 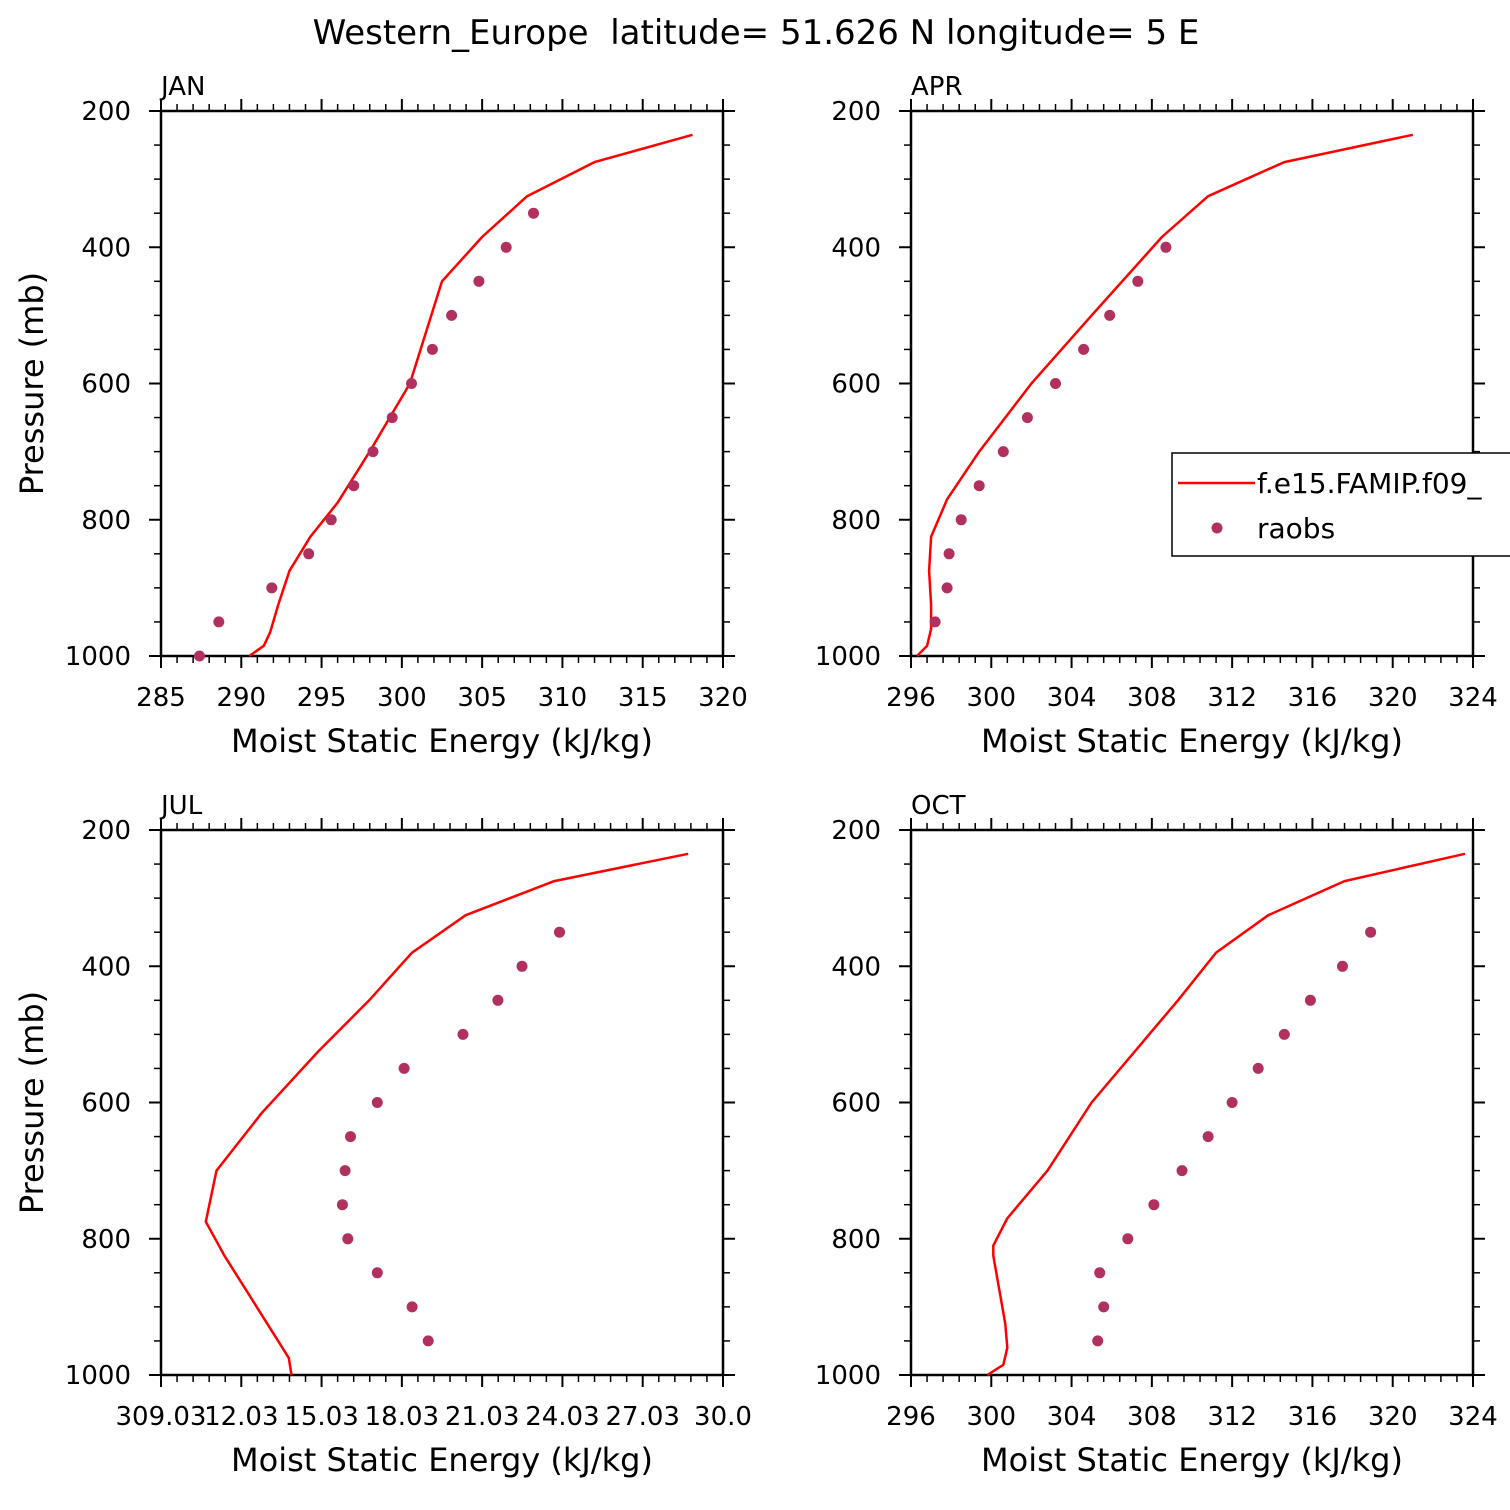 What do you see at coordinates (937, 87) in the screenshot?
I see `panel-label-apr: APR` at bounding box center [937, 87].